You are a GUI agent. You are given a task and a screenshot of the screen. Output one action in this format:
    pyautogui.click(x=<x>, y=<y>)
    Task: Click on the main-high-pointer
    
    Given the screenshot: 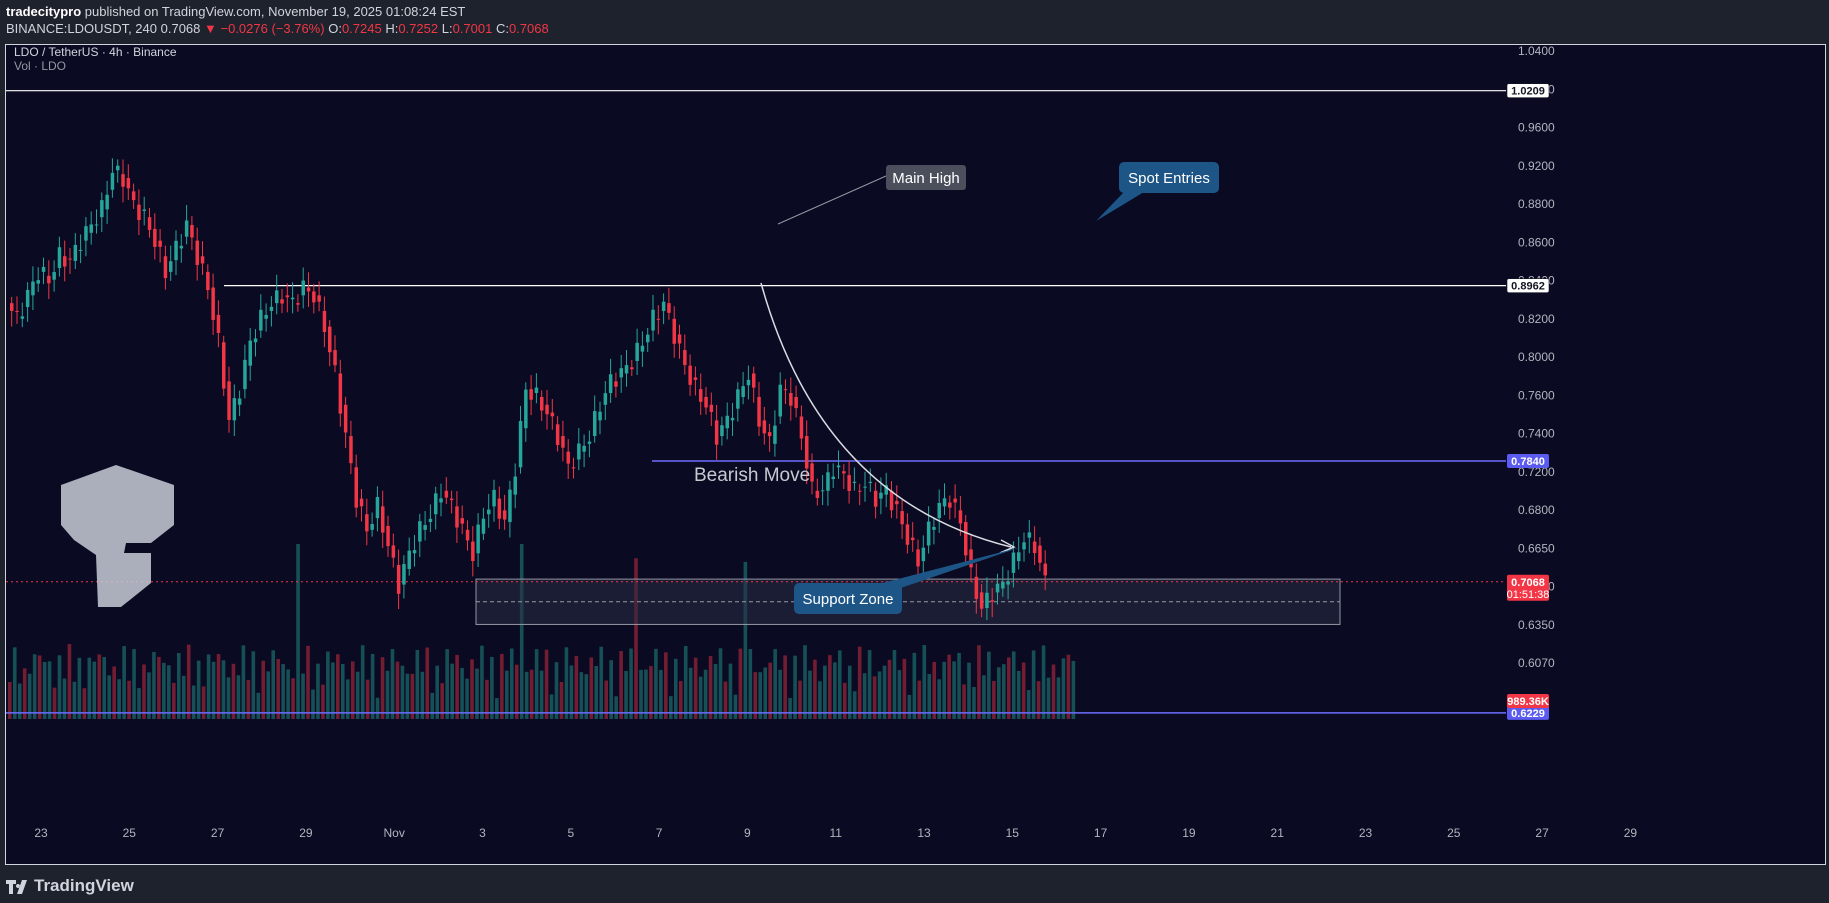 What is the action you would take?
    pyautogui.click(x=832, y=200)
    